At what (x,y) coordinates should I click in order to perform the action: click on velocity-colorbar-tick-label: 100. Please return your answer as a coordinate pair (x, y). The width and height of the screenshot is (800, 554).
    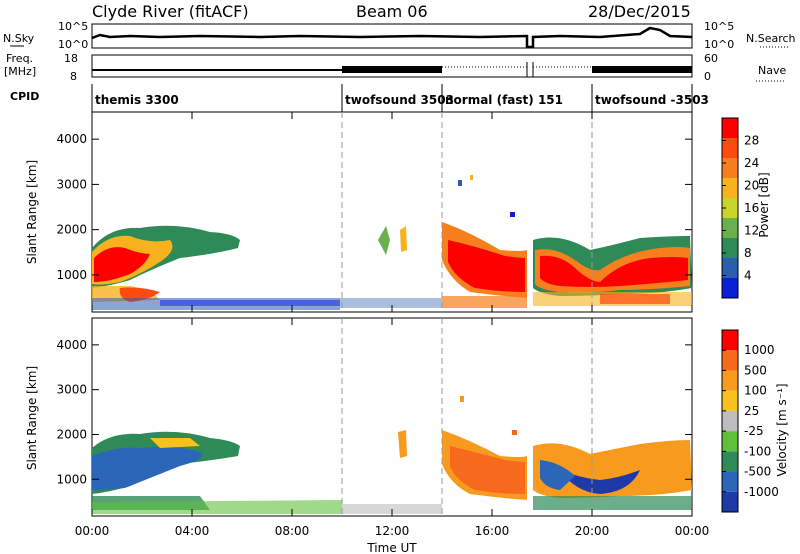
    Looking at the image, I should click on (755, 391).